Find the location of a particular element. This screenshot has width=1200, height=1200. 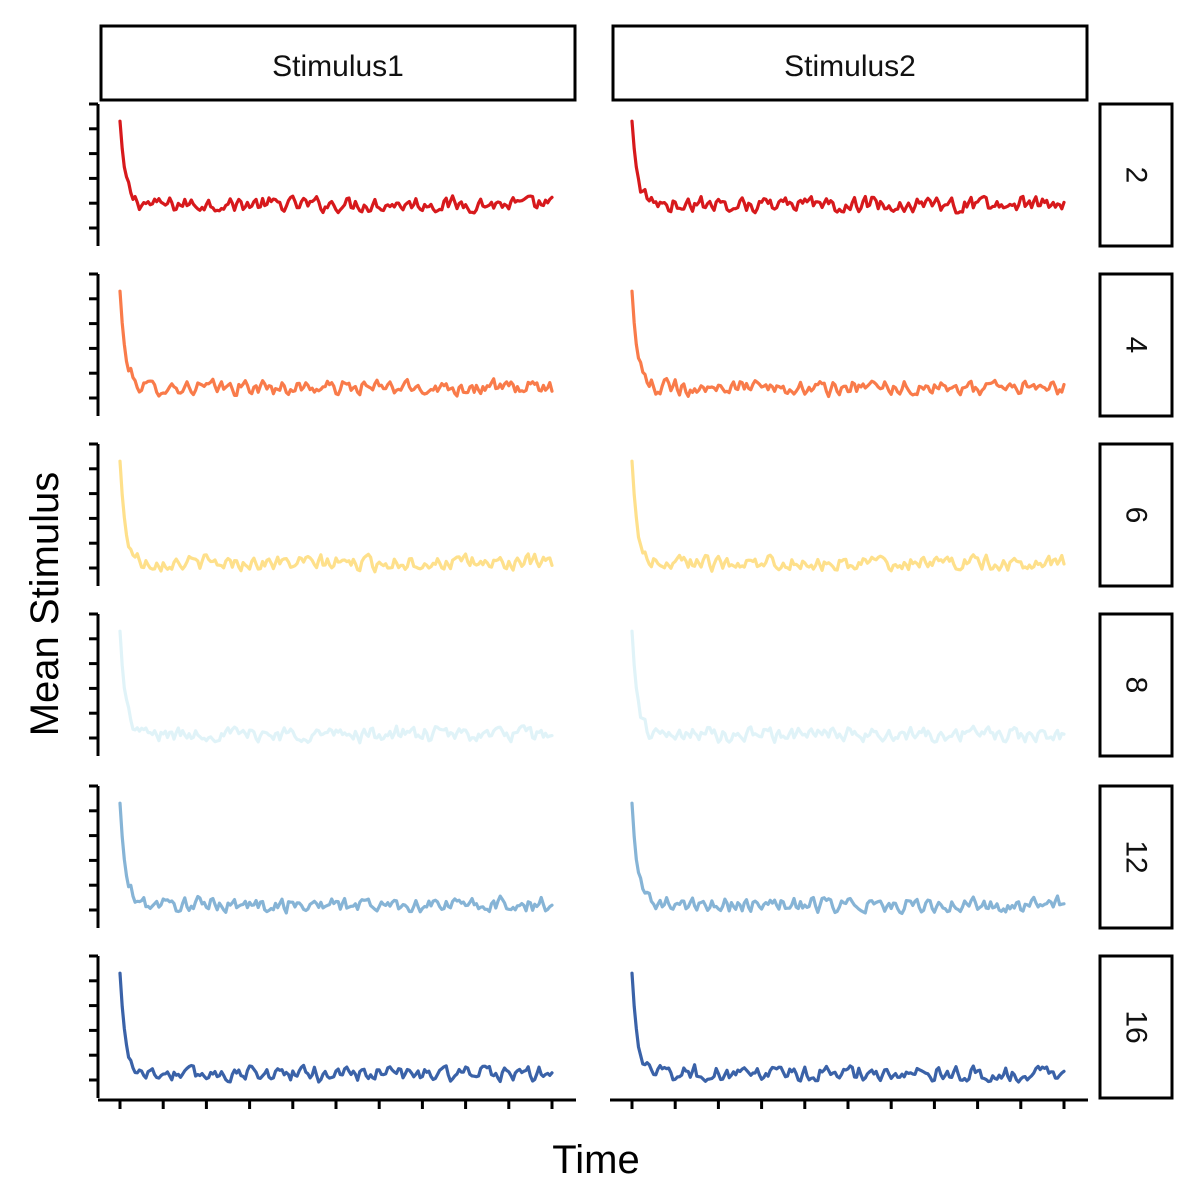

column-strip-label: Stimulus2 is located at coordinates (850, 66).